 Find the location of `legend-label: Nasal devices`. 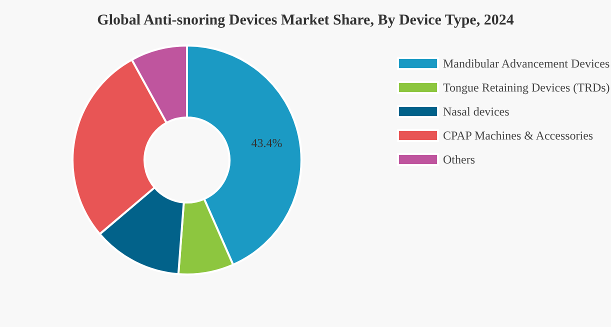

legend-label: Nasal devices is located at coordinates (476, 111).